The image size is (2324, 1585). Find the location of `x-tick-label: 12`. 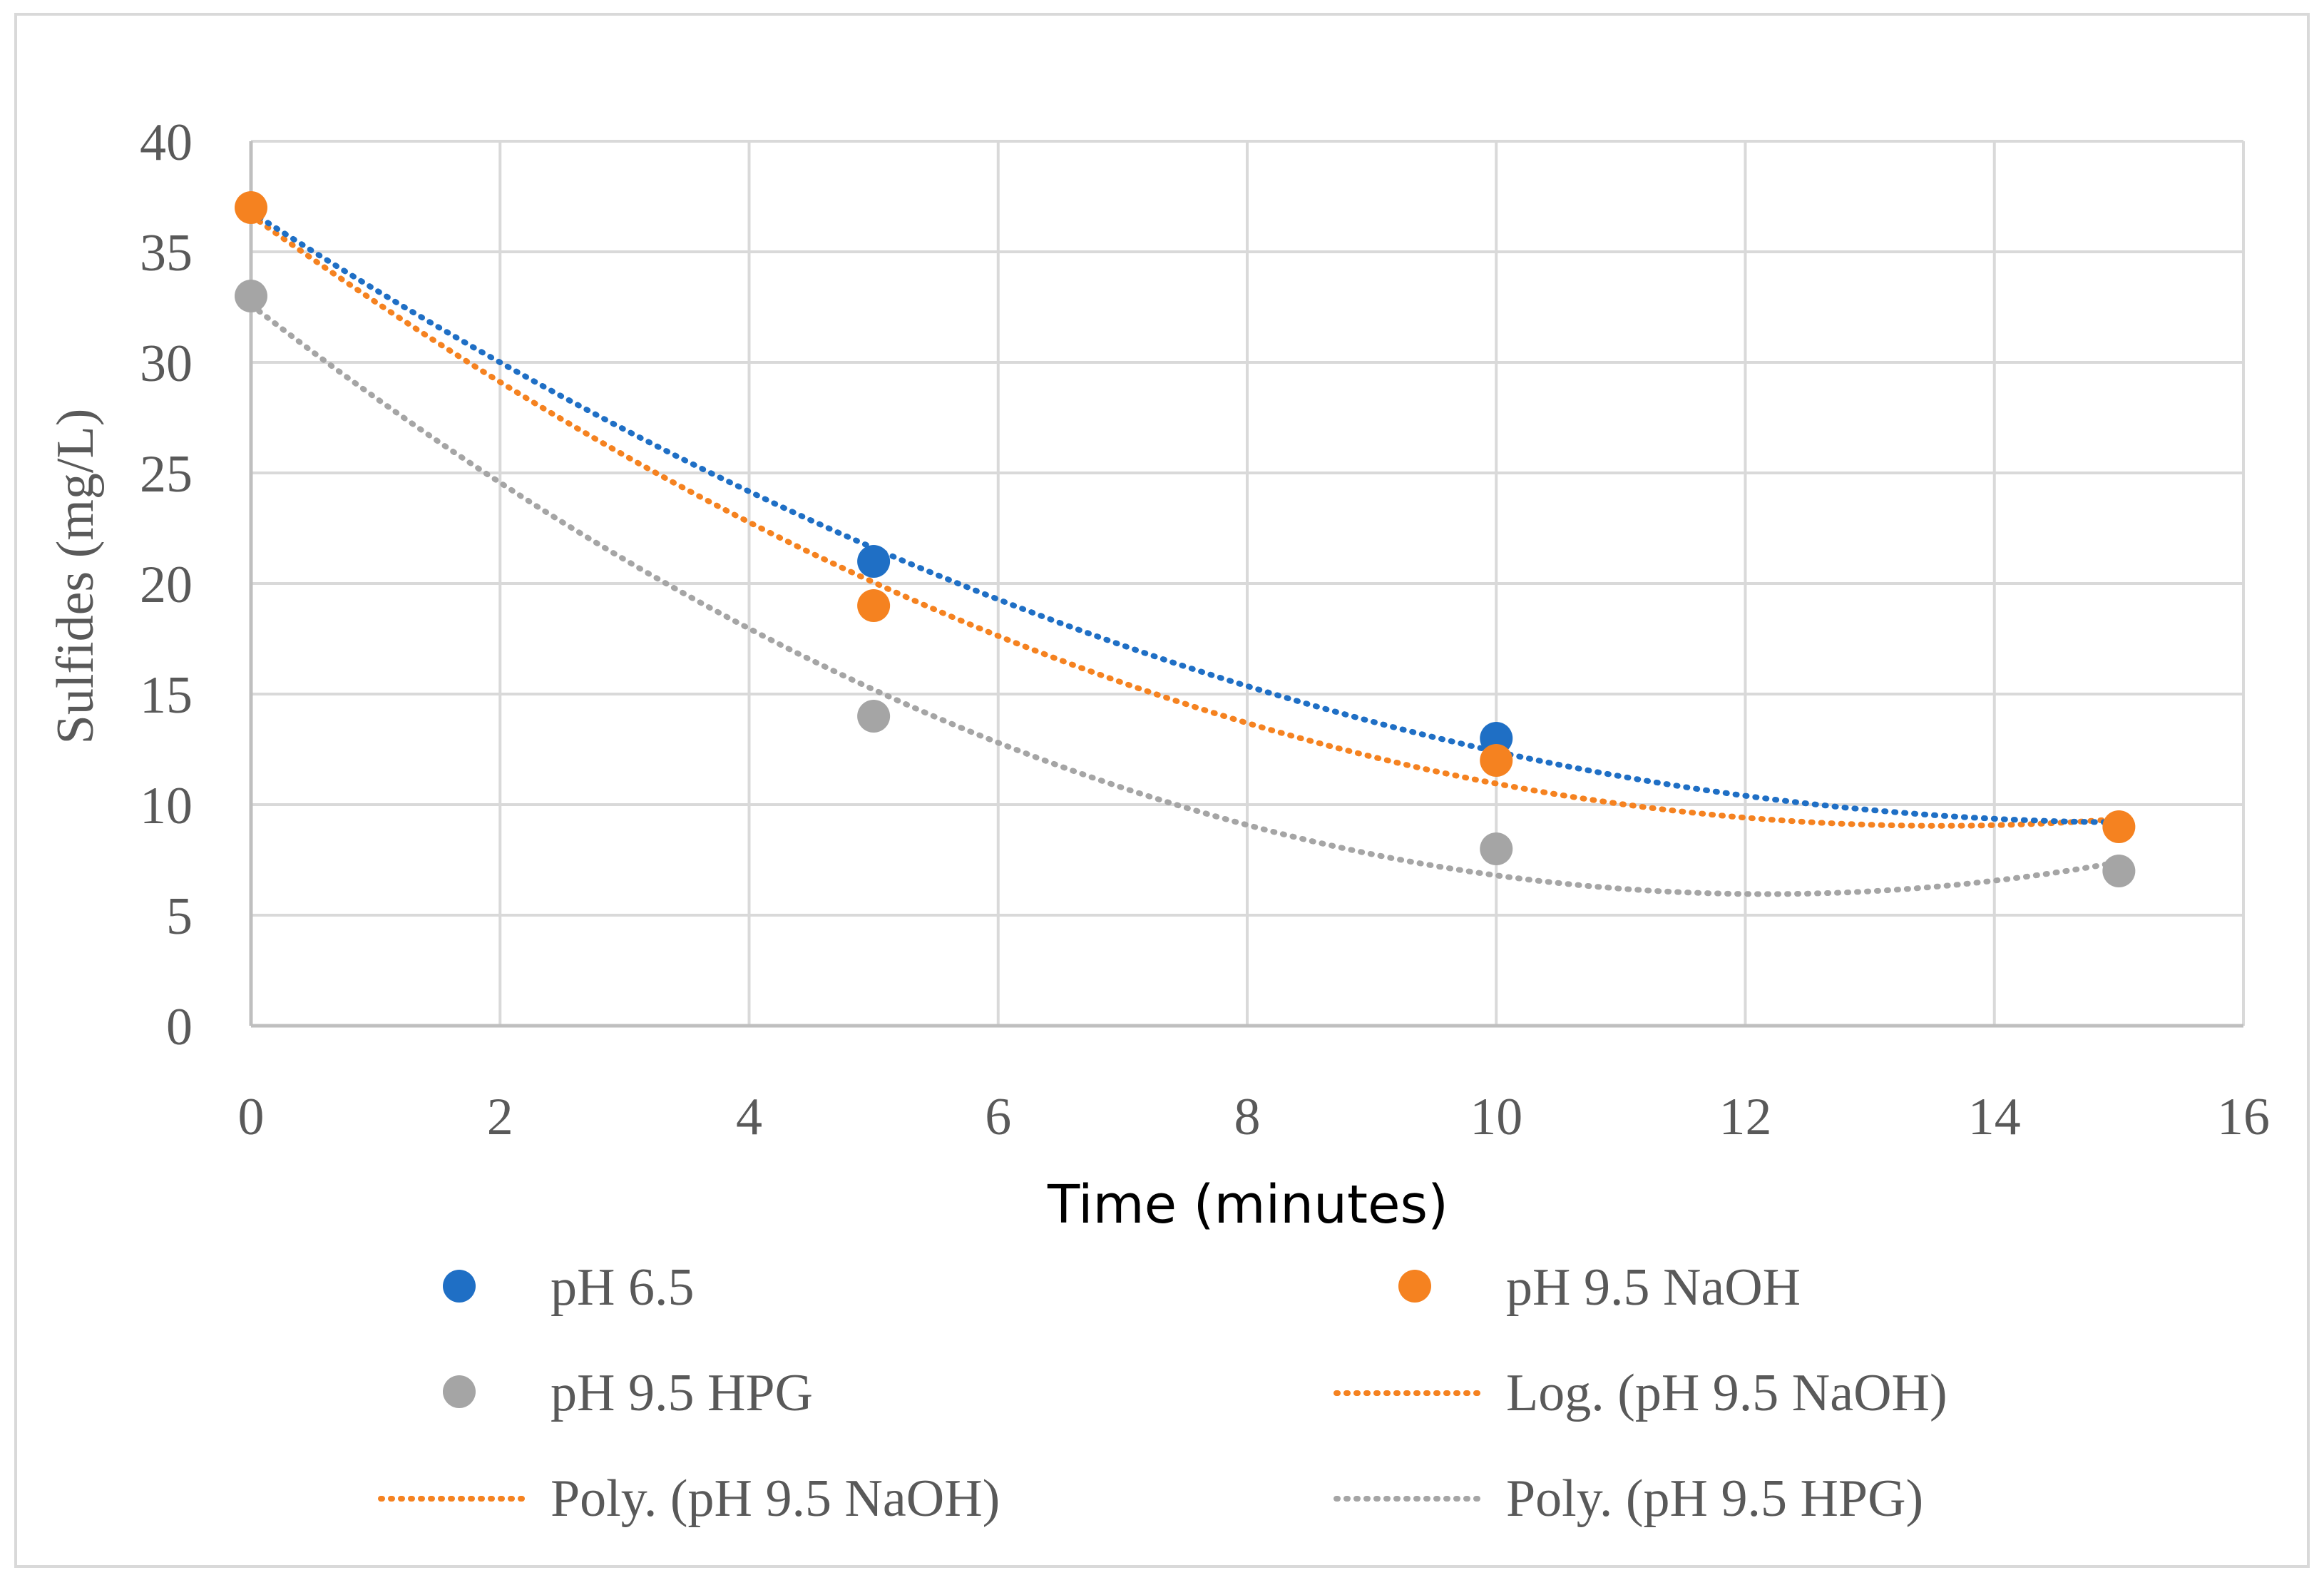

x-tick-label: 12 is located at coordinates (1745, 1117).